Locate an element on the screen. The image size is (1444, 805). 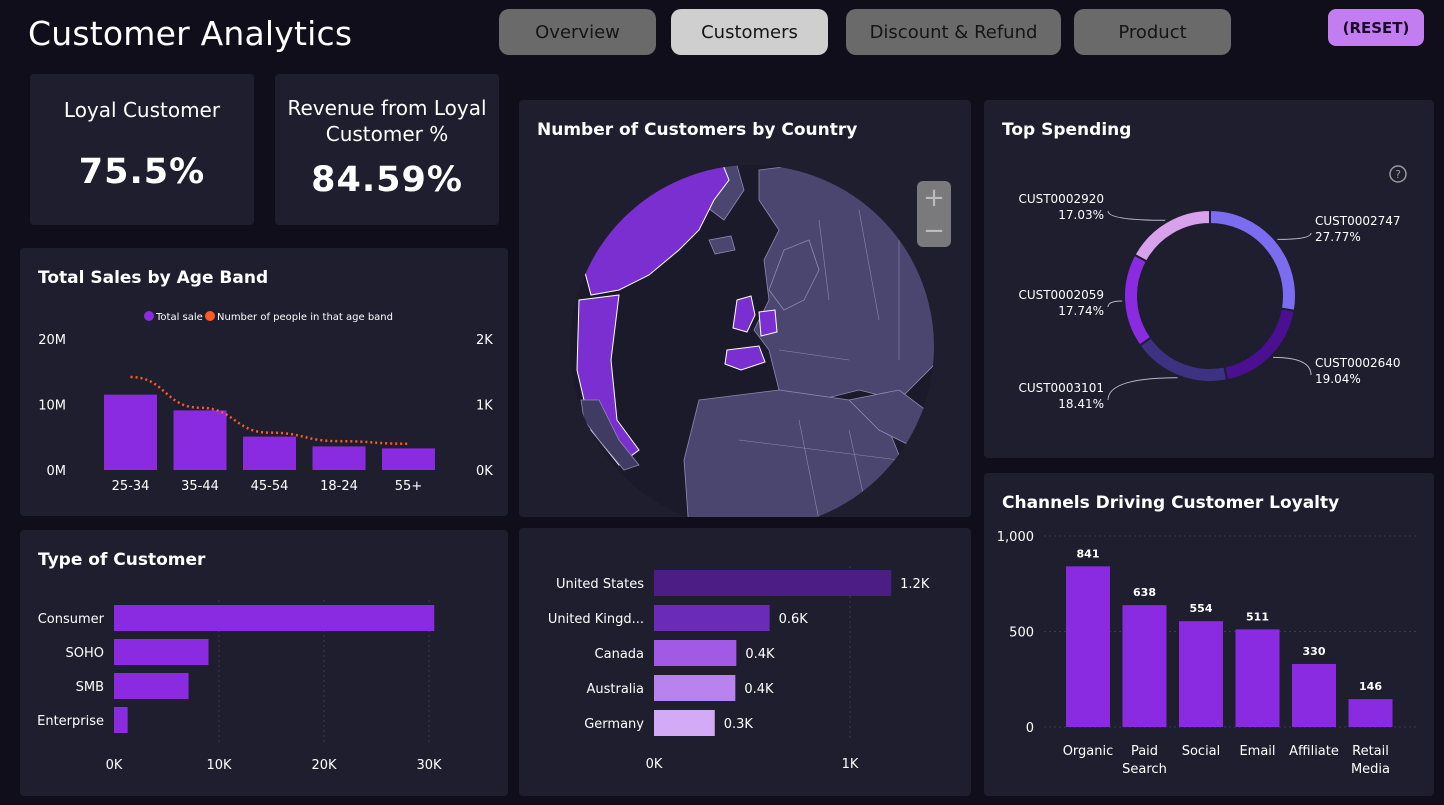
slice-label: CUST0002059 is located at coordinates (1061, 295).